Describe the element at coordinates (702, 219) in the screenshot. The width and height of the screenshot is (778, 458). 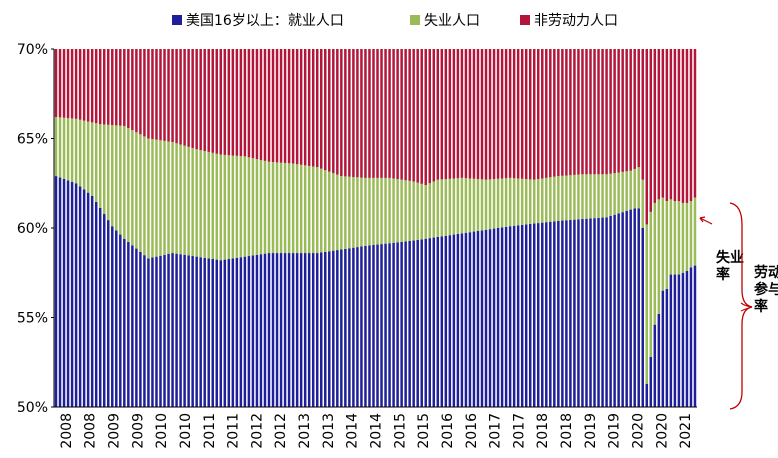
I see `unemployment-arrow-head` at that location.